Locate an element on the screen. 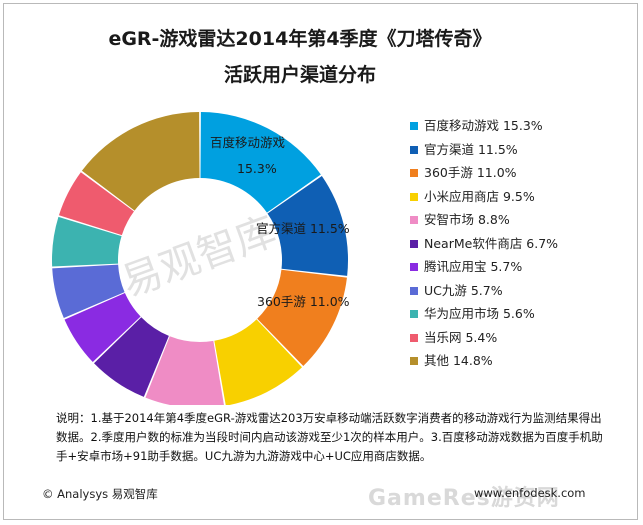 This screenshot has height=525, width=643. chart-title-line1: eGR-游戏雷达2014年第4季度《刀塔传奇》 is located at coordinates (300, 39).